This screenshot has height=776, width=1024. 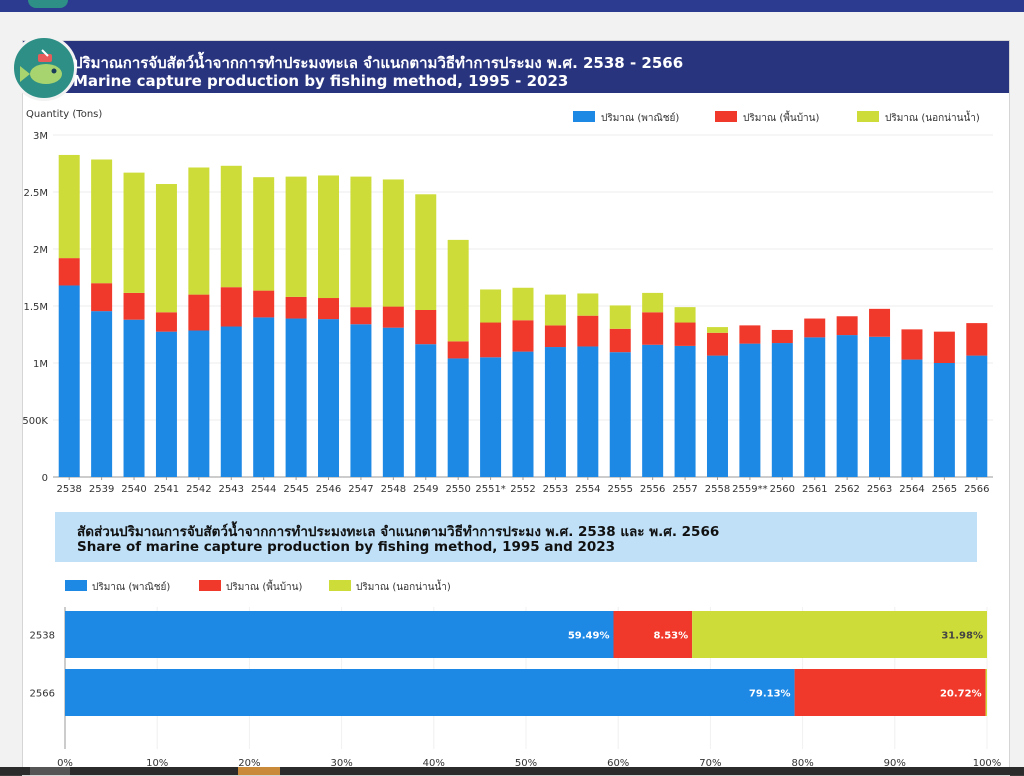 I want to click on x-tick-label: 2564, so click(x=911, y=489).